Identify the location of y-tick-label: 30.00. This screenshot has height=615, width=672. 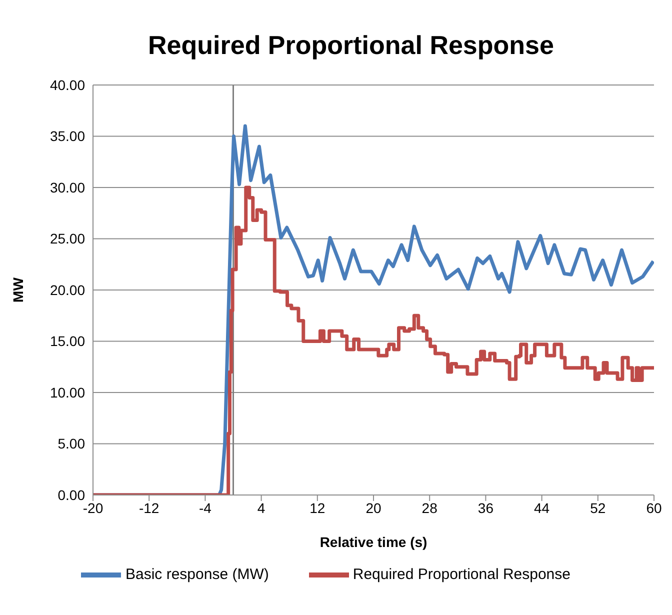
(68, 187).